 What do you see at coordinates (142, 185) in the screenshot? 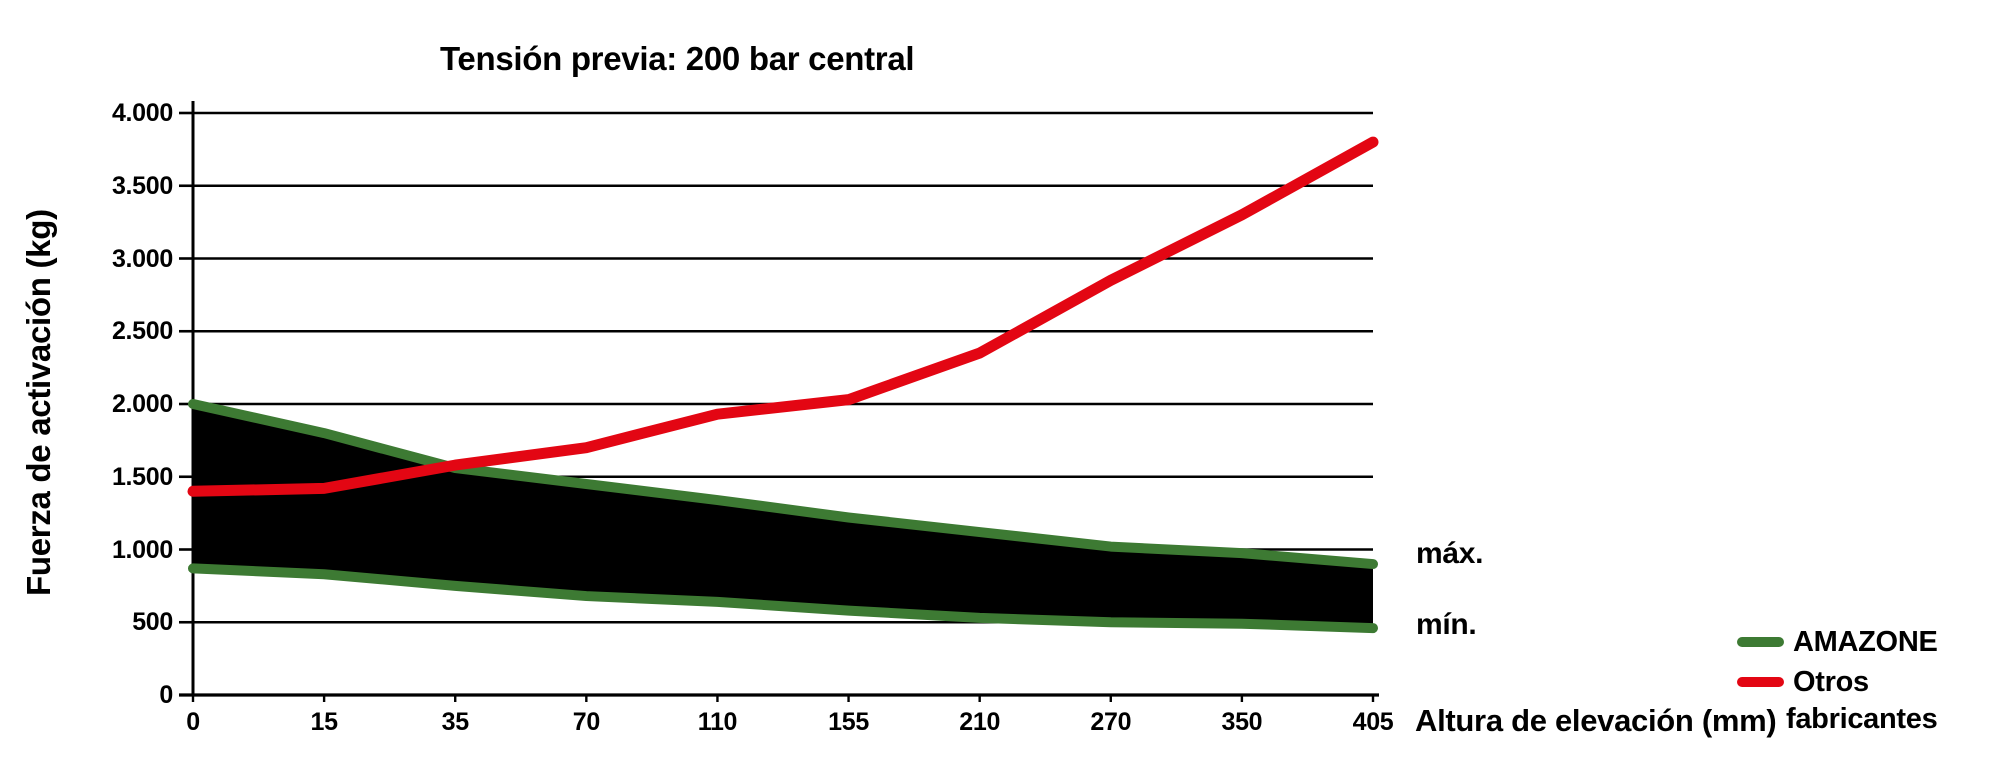
I see `y-tick-label: 3.500` at bounding box center [142, 185].